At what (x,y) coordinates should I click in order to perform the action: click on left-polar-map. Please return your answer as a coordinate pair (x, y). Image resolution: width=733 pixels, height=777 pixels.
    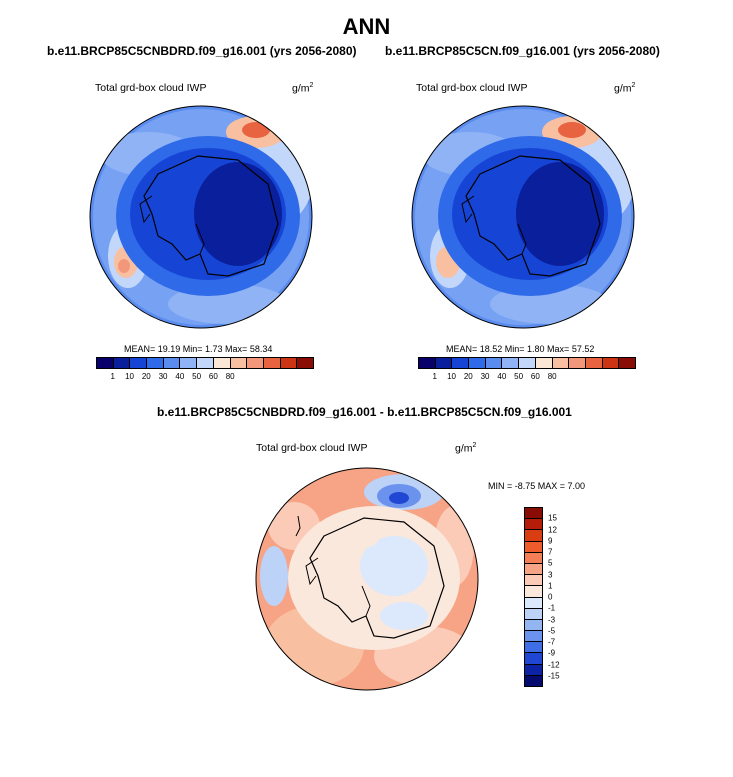
    Looking at the image, I should click on (201, 217).